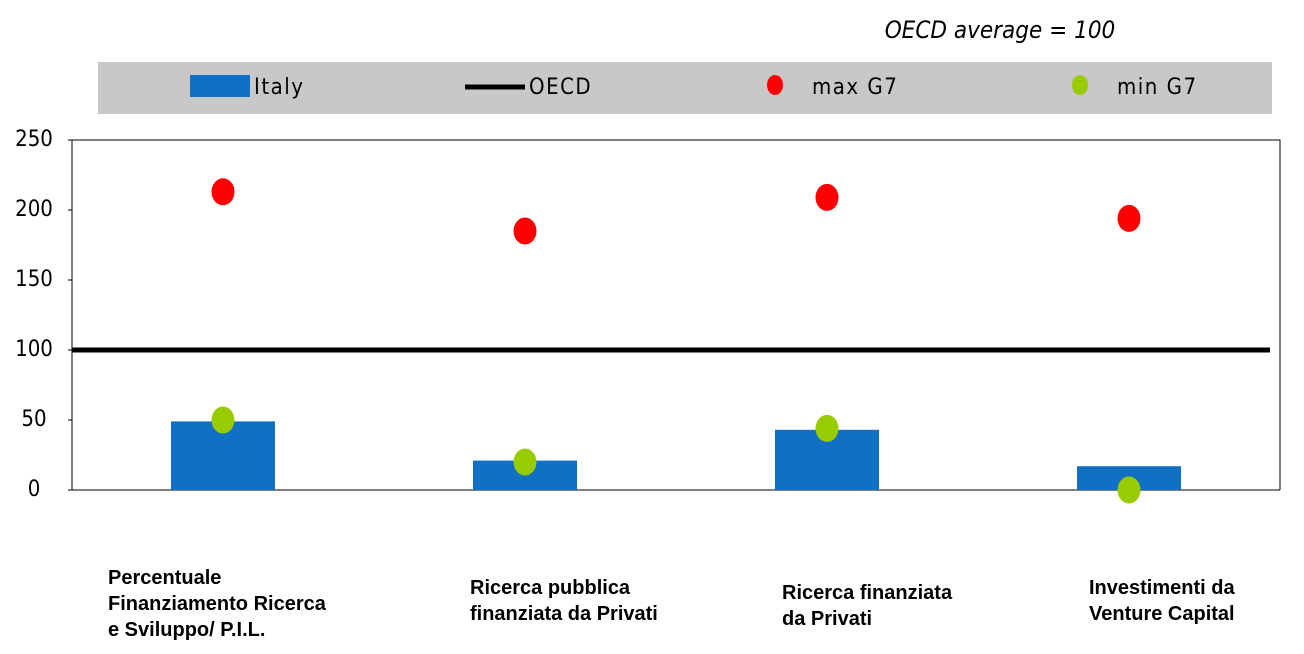  Describe the element at coordinates (855, 87) in the screenshot. I see `legend-label: max G7` at that location.